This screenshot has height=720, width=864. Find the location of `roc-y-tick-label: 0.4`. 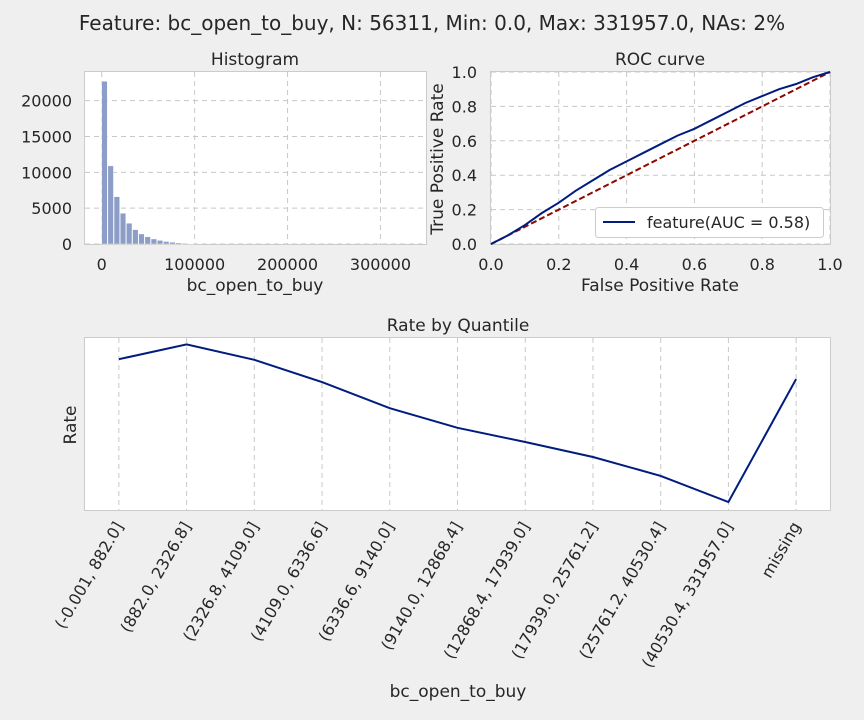

roc-y-tick-label: 0.4 is located at coordinates (464, 175).